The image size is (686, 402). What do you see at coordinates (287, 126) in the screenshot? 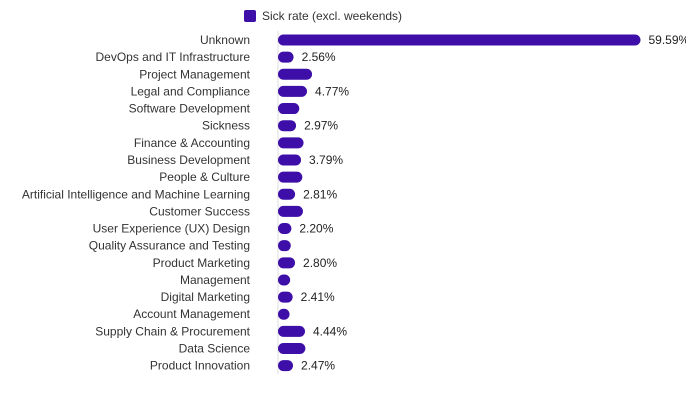
I see `bar-sickness` at bounding box center [287, 126].